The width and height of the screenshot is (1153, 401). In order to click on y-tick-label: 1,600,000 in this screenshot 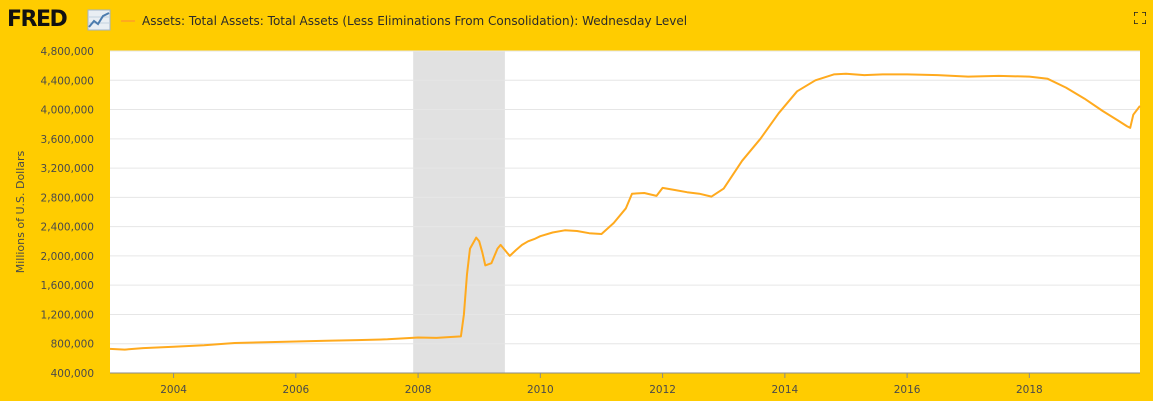, I will do `click(67, 286)`.